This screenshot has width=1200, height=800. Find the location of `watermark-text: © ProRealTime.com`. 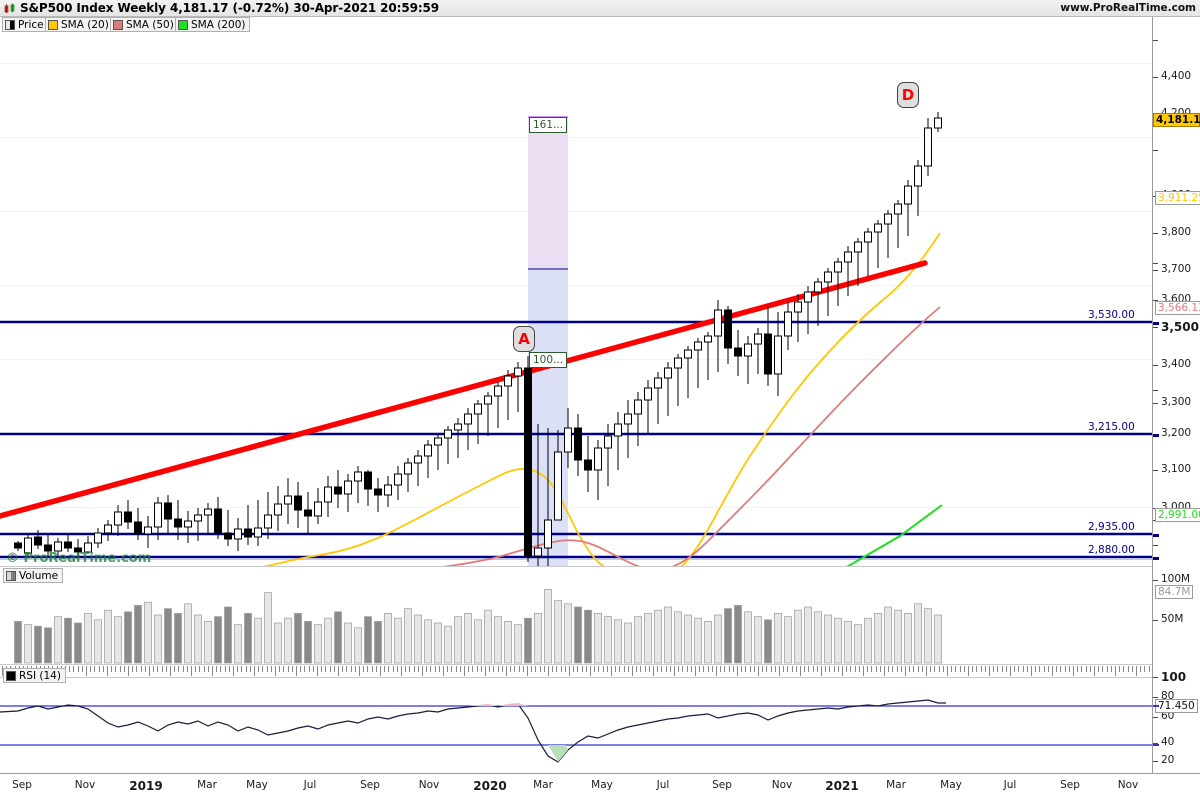

watermark-text: © ProRealTime.com is located at coordinates (79, 558).